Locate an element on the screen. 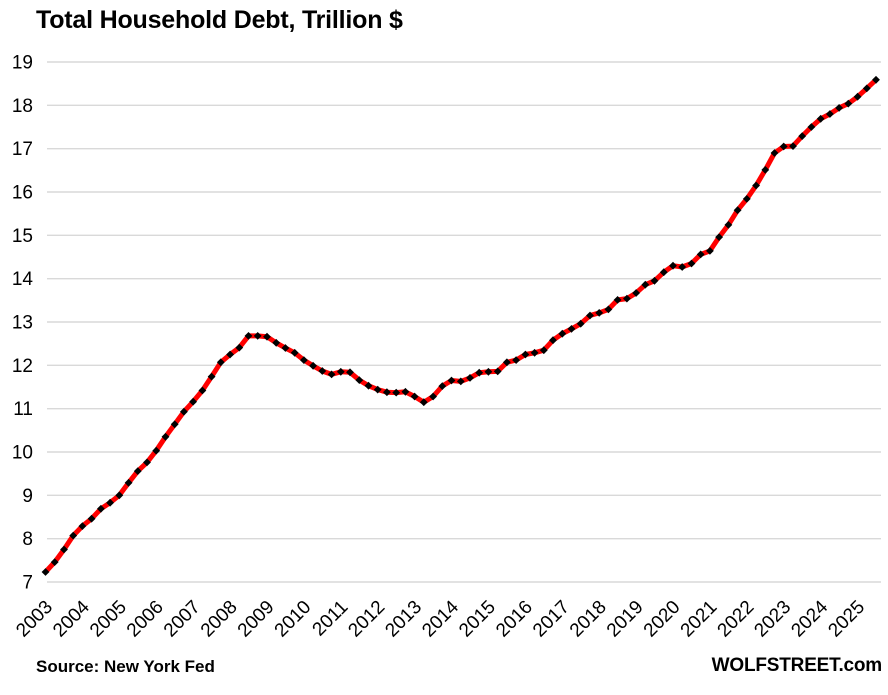 This screenshot has height=695, width=888. x-axis-tick-label: 2018 is located at coordinates (588, 619).